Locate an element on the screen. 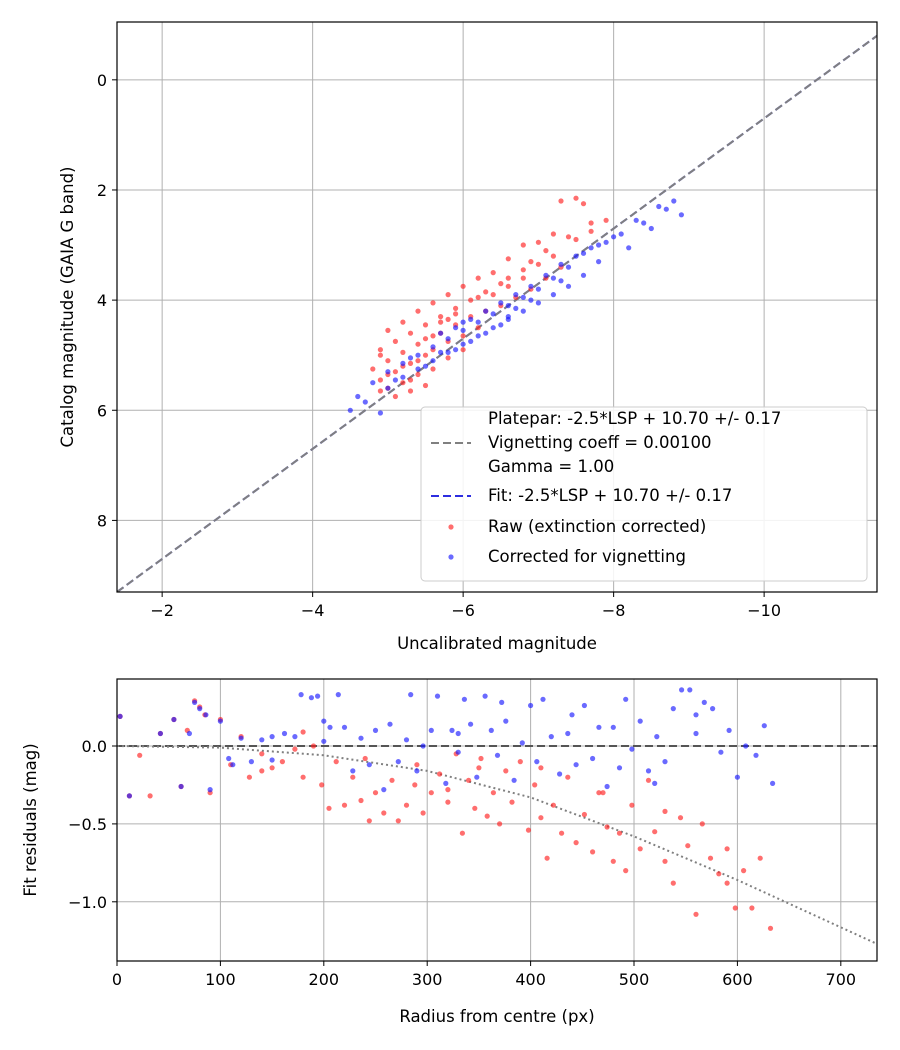 Image resolution: width=900 pixels, height=1050 pixels. x-tick-label: 500 is located at coordinates (634, 979).